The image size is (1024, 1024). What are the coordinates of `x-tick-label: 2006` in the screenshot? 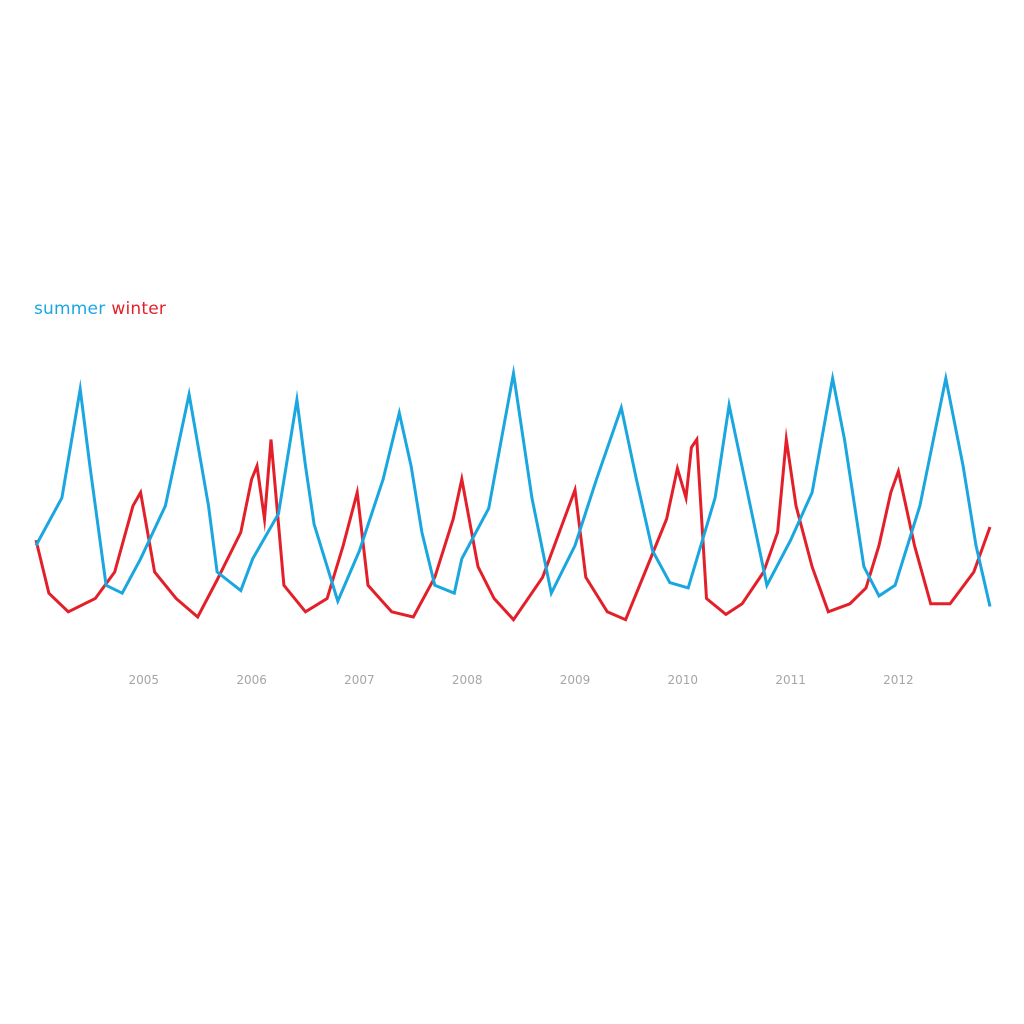 It's located at (251, 680).